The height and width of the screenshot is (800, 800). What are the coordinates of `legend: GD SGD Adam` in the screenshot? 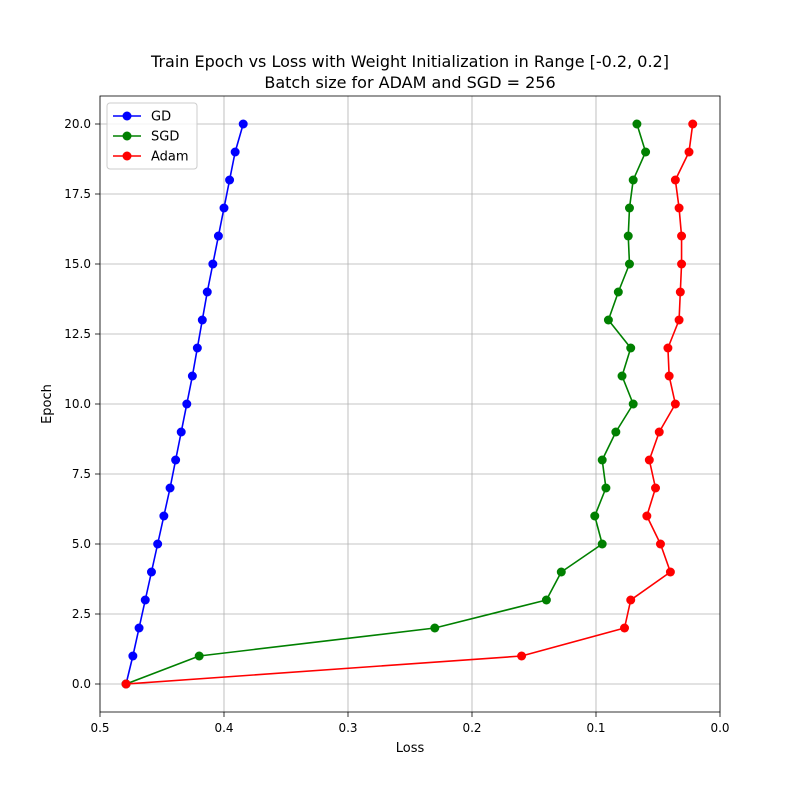 It's located at (152, 136).